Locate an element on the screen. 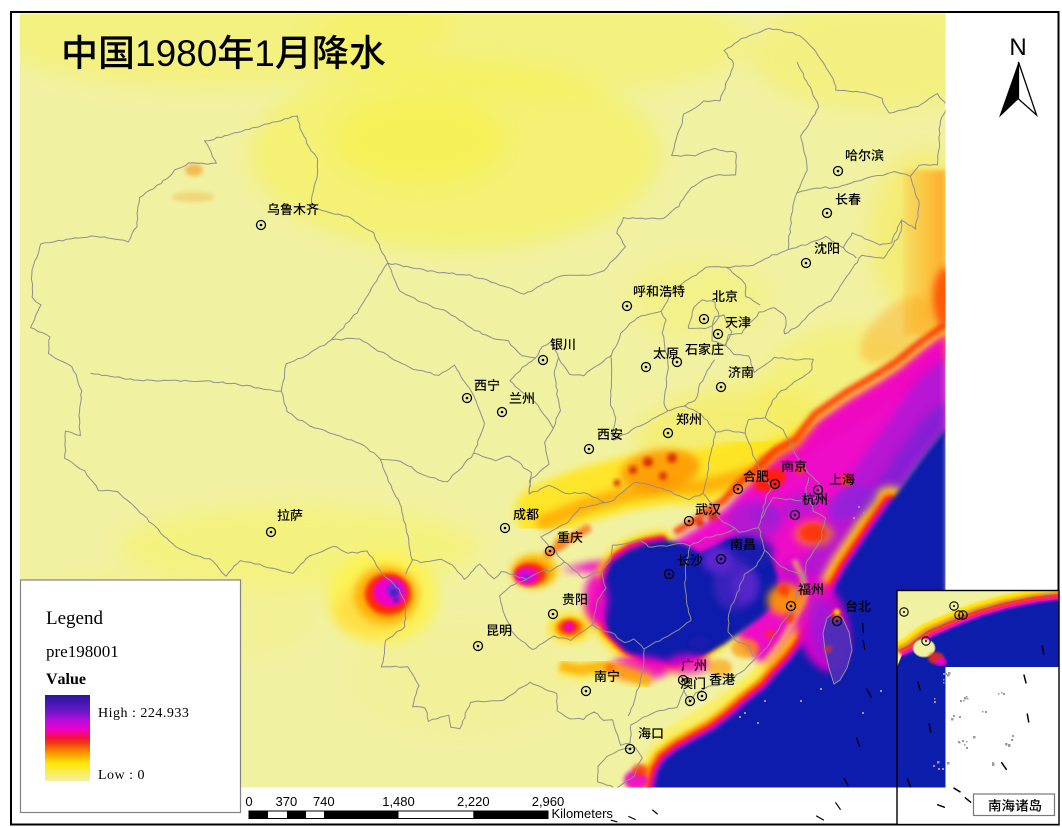  svg-text: 370 is located at coordinates (287, 801).